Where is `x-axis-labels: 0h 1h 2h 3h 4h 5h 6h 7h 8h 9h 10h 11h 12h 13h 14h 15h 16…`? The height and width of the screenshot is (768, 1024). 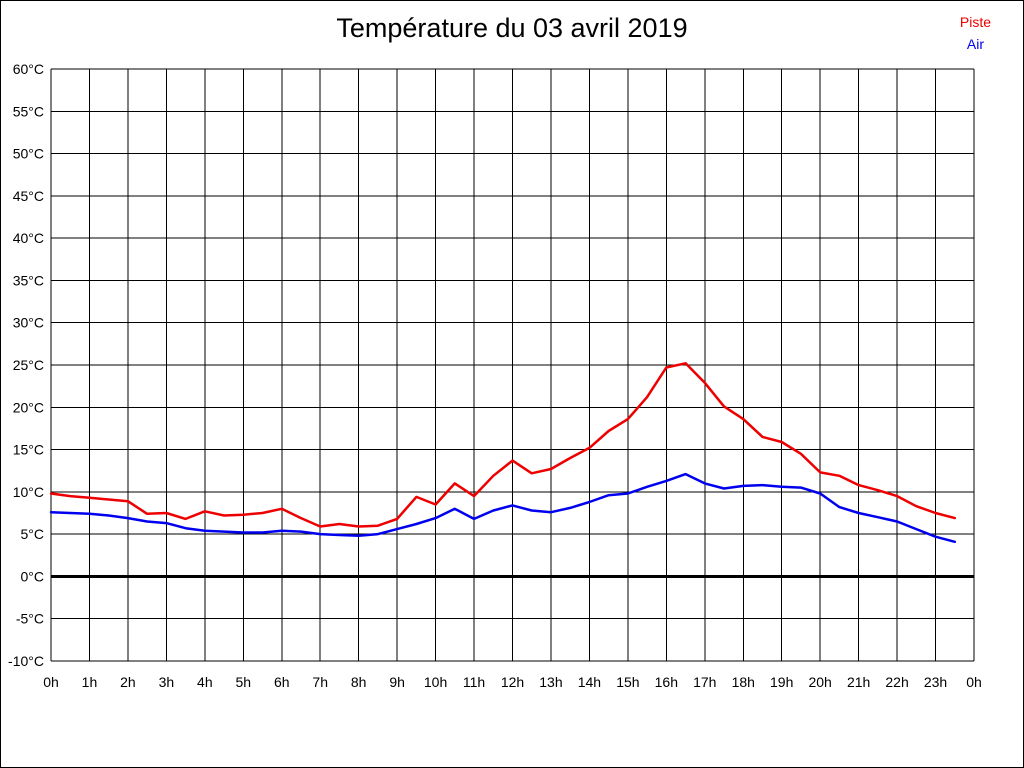
x-axis-labels: 0h 1h 2h 3h 4h 5h 6h 7h 8h 9h 10h 11h 12h 13h 14h 15h 16… is located at coordinates (512, 682).